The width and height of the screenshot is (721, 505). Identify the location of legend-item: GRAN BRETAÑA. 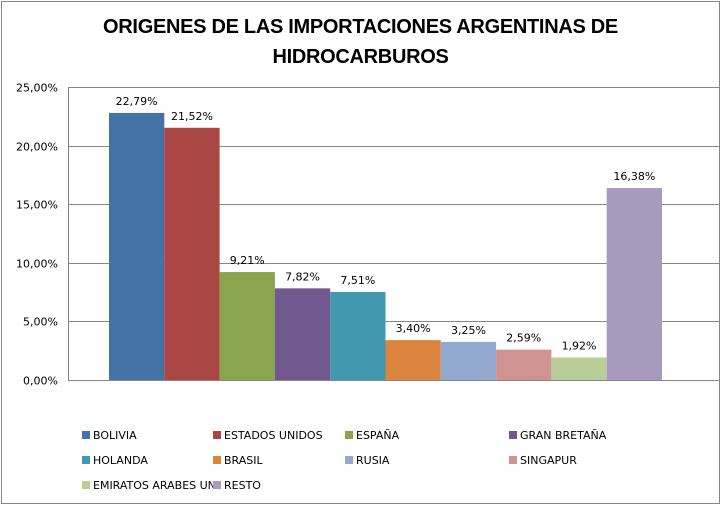
(557, 436).